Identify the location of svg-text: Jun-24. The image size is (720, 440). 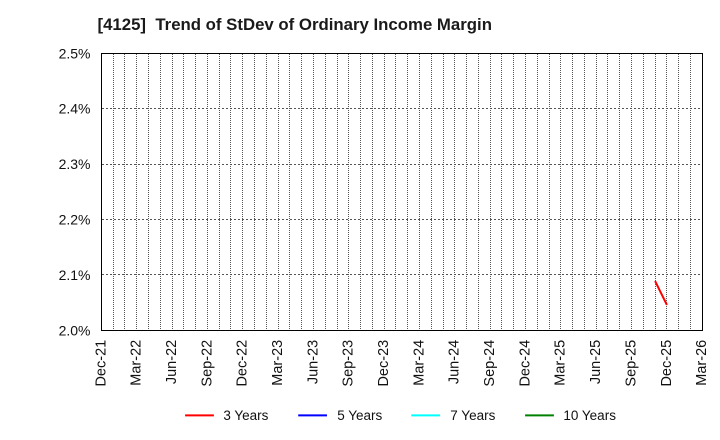
(455, 362).